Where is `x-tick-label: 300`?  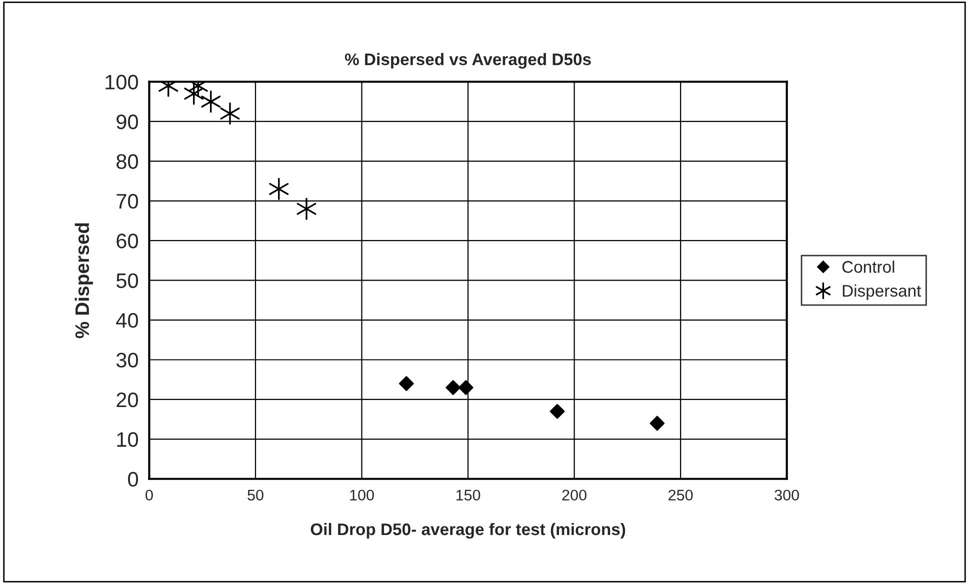
x-tick-label: 300 is located at coordinates (786, 495).